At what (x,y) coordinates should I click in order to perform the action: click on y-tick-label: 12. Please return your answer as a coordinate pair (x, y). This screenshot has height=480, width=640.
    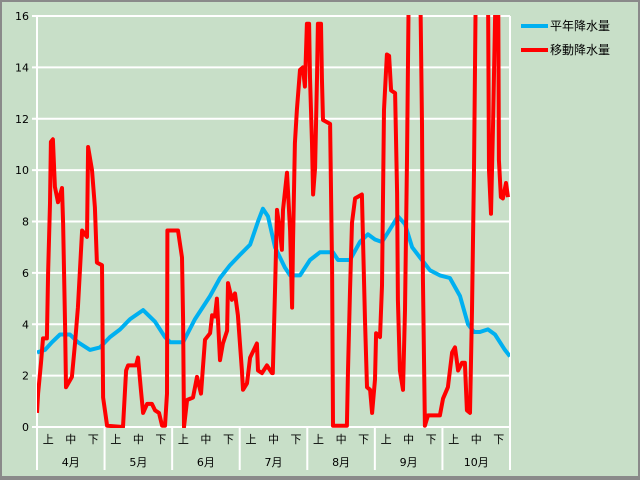
    Looking at the image, I should click on (22, 119).